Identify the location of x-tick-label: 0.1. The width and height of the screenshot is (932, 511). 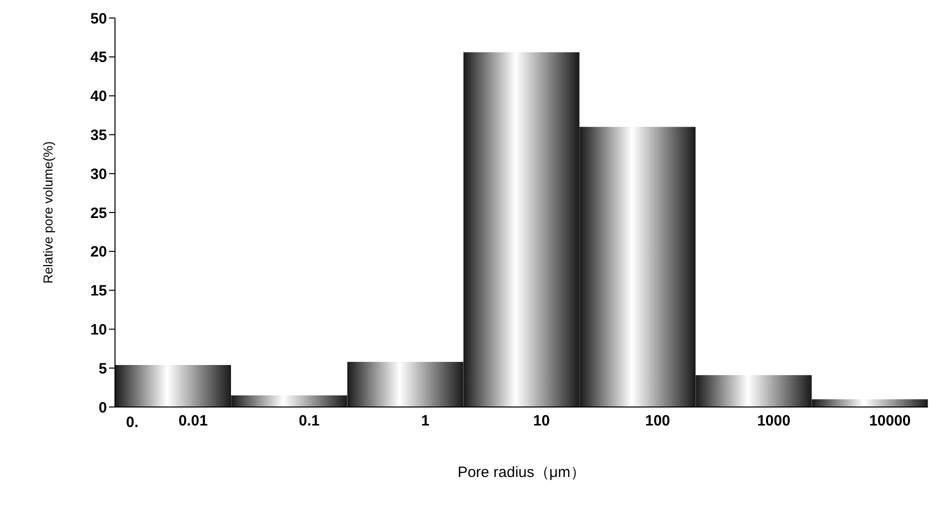
(309, 421).